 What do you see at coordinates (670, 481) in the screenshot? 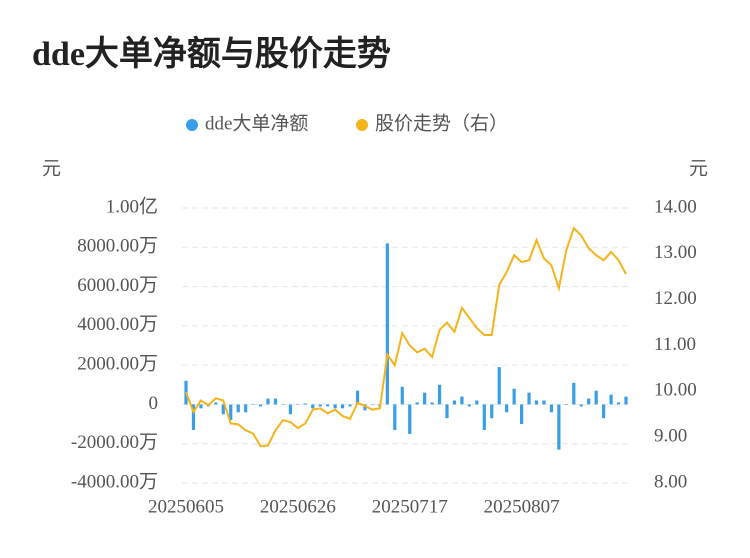
I see `y2-tick-label: 8.00` at bounding box center [670, 481].